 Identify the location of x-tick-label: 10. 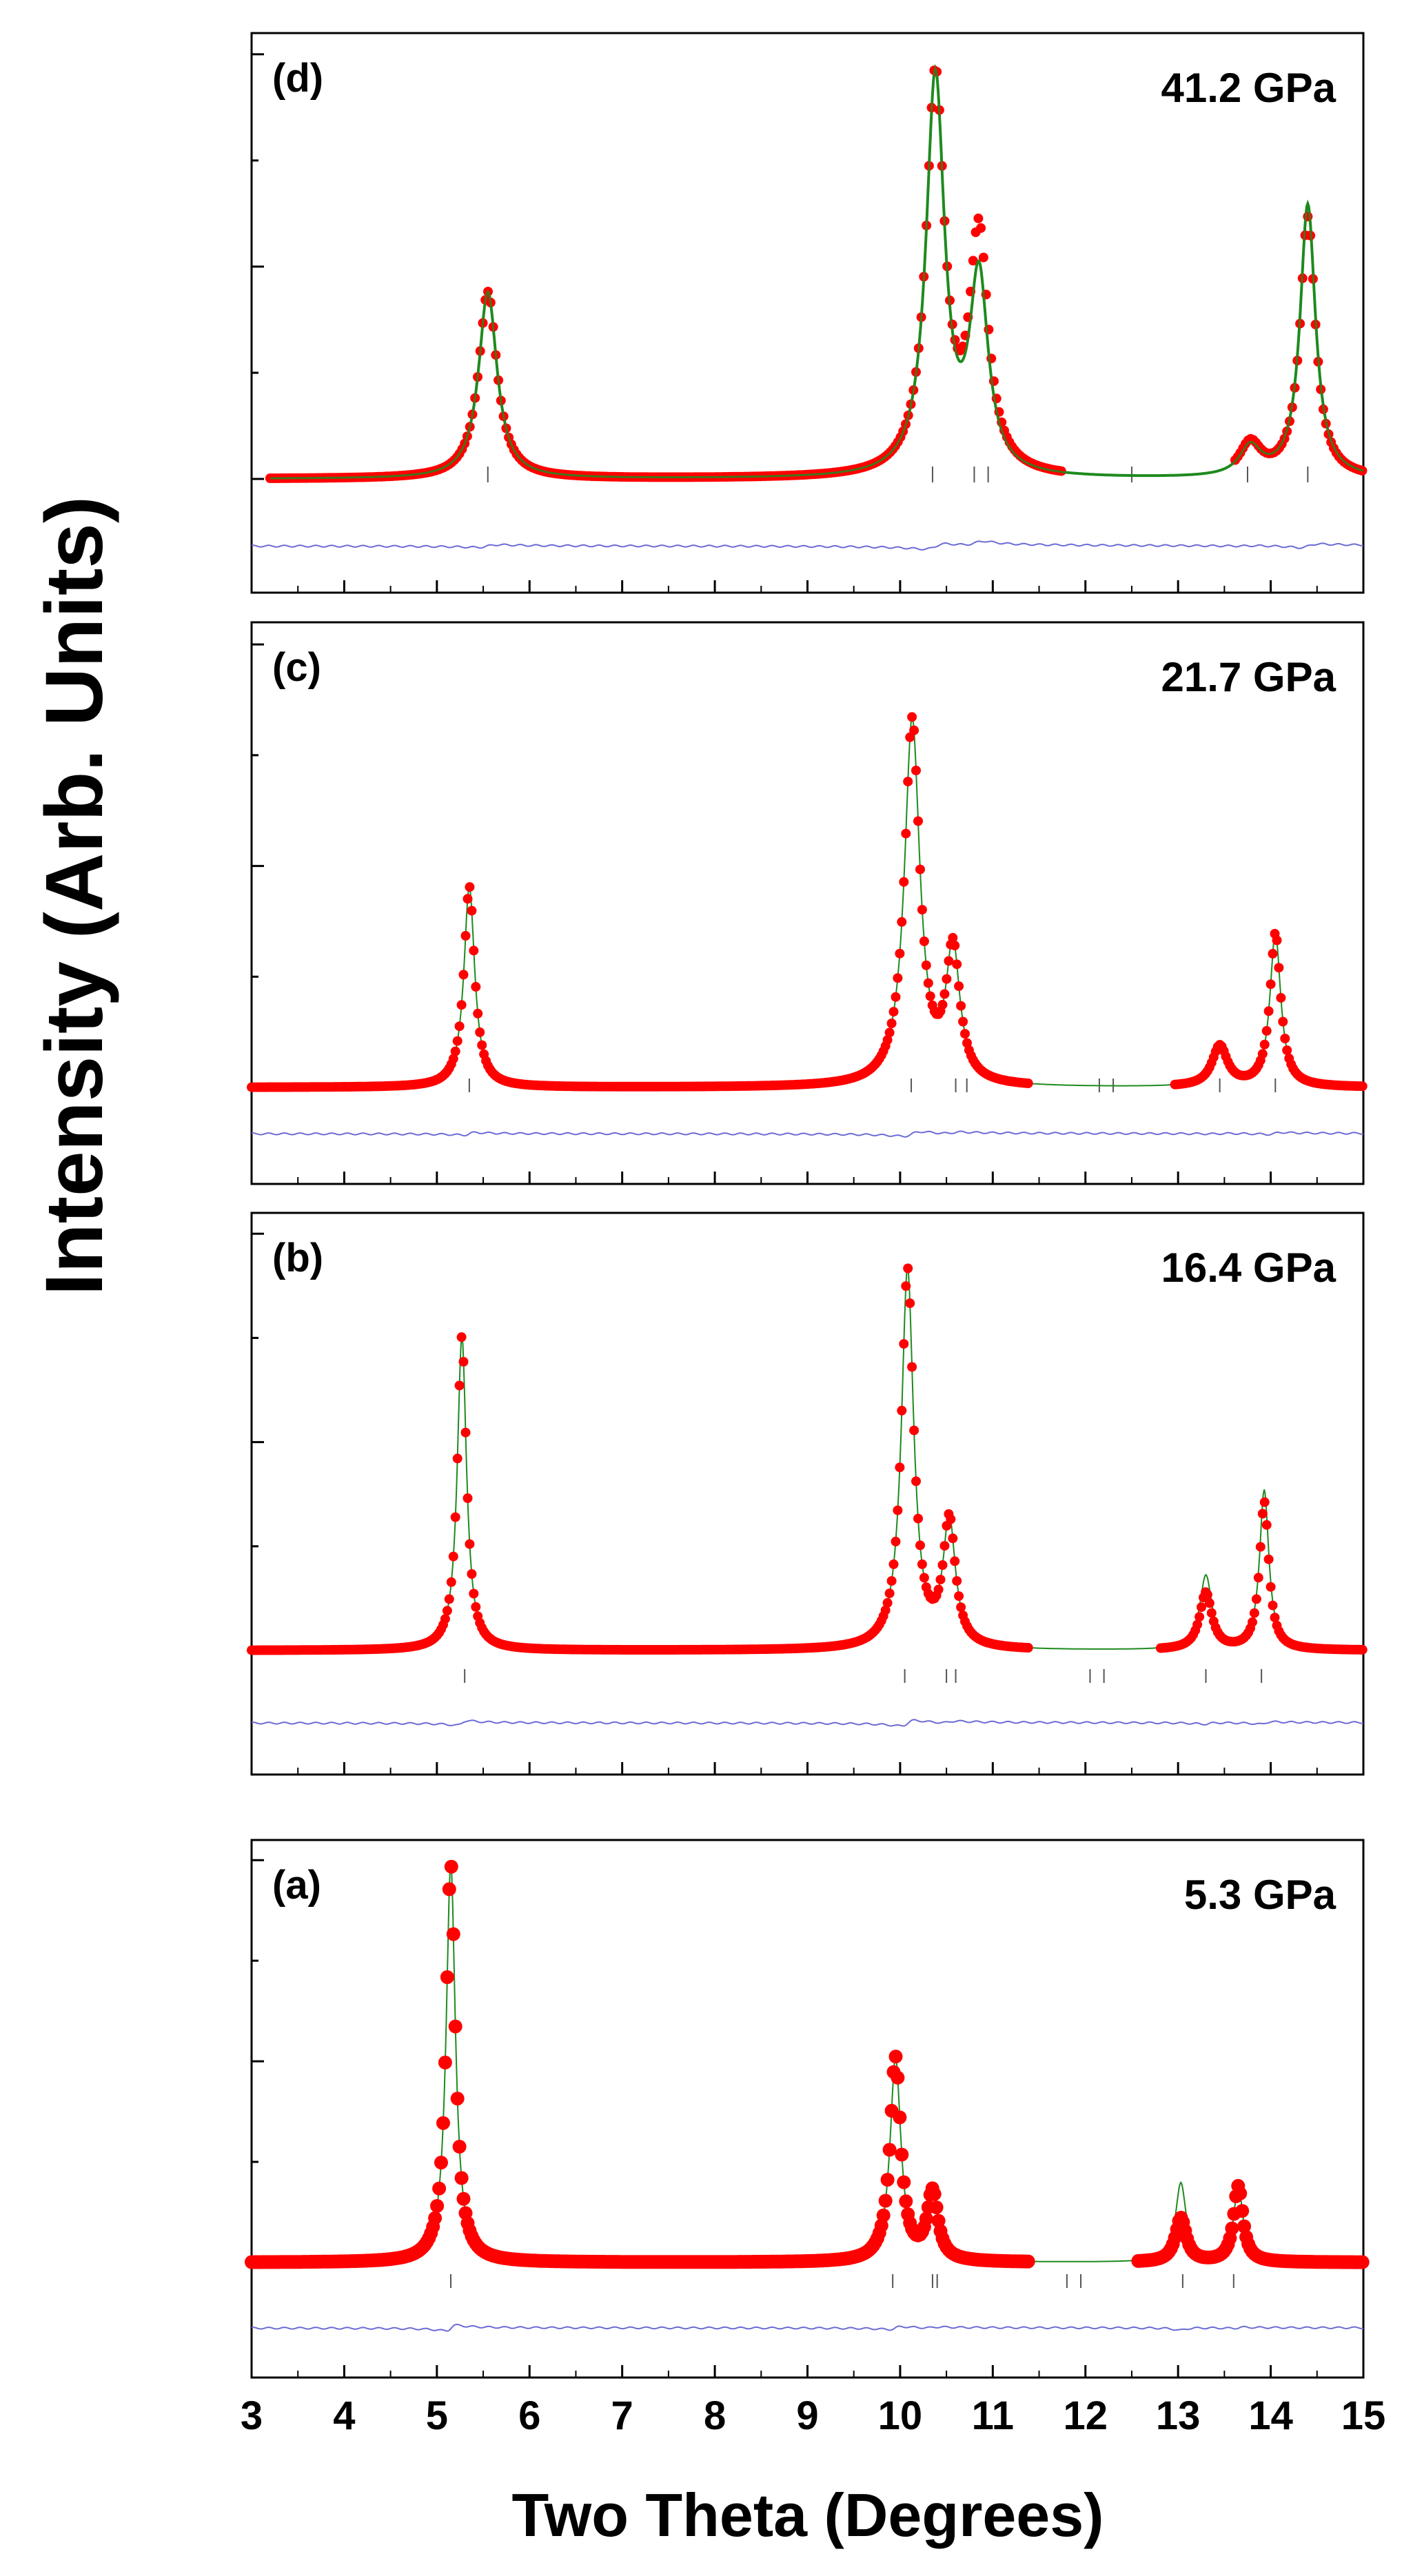
(900, 2415).